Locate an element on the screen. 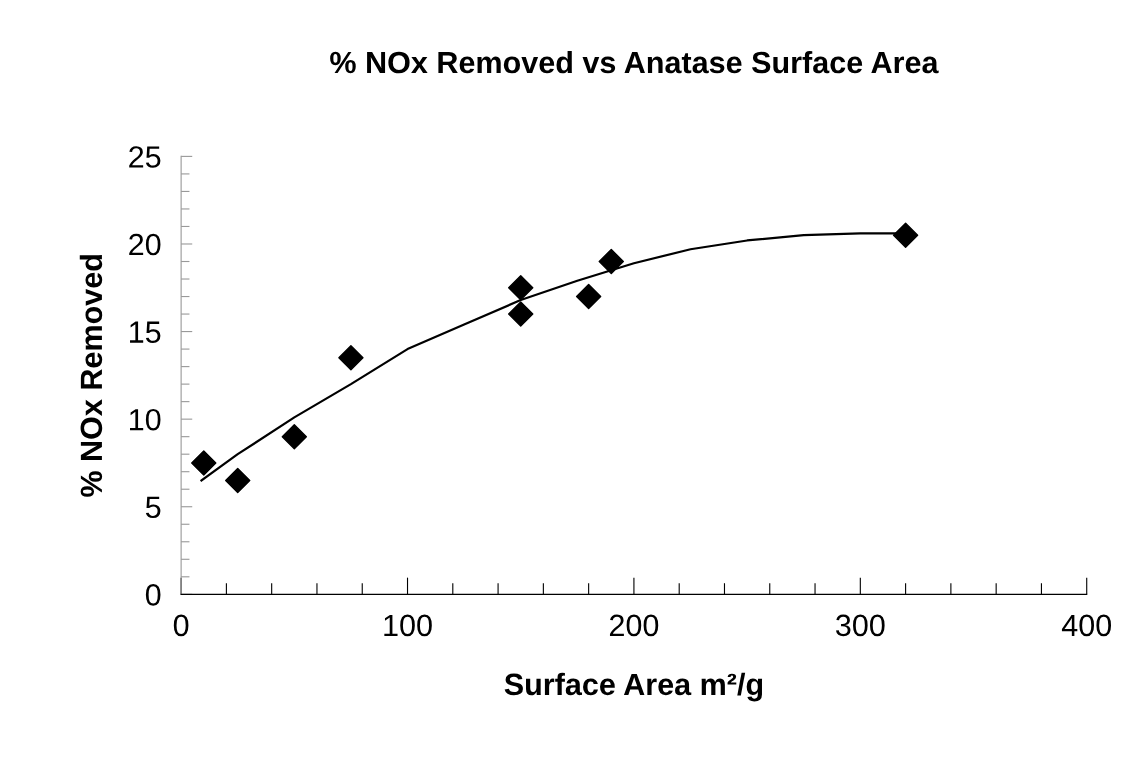  y-tick-label: 25 is located at coordinates (145, 157).